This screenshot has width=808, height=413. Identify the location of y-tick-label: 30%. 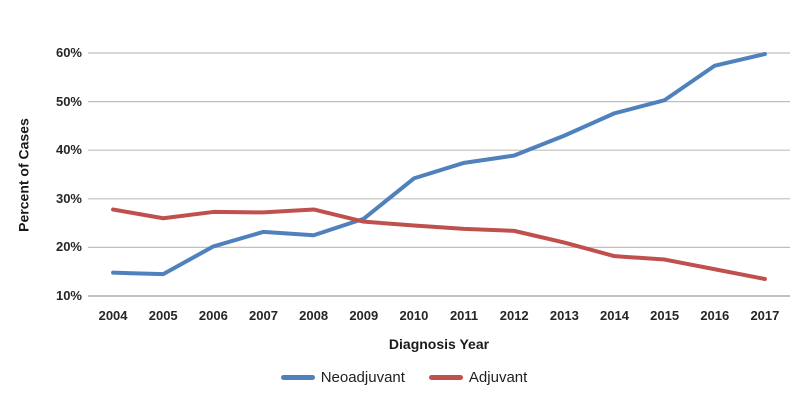
(68, 198).